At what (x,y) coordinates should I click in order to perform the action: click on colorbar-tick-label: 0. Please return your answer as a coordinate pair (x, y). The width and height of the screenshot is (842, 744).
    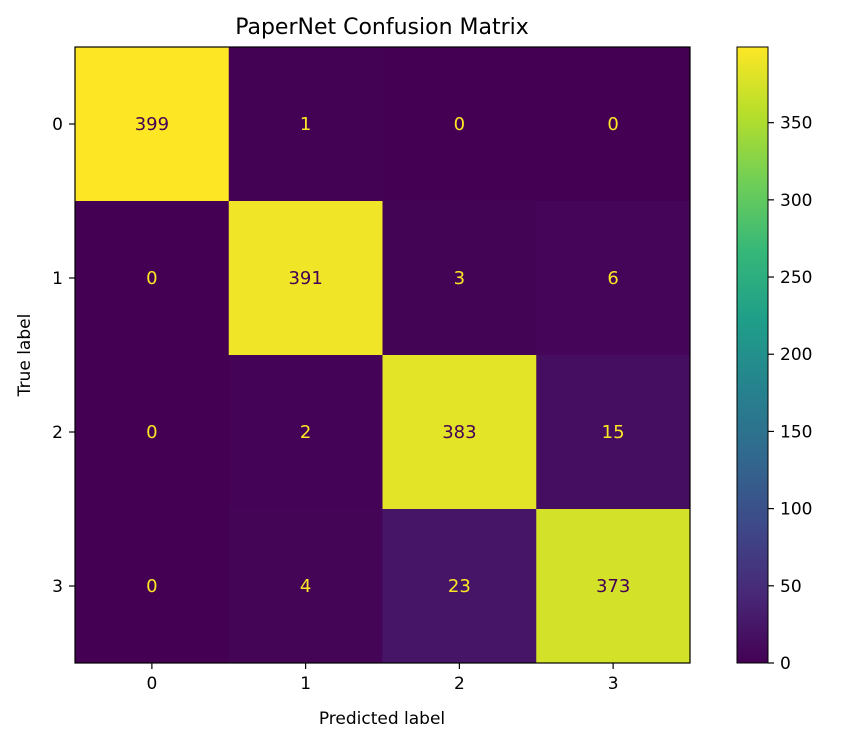
    Looking at the image, I should click on (785, 664).